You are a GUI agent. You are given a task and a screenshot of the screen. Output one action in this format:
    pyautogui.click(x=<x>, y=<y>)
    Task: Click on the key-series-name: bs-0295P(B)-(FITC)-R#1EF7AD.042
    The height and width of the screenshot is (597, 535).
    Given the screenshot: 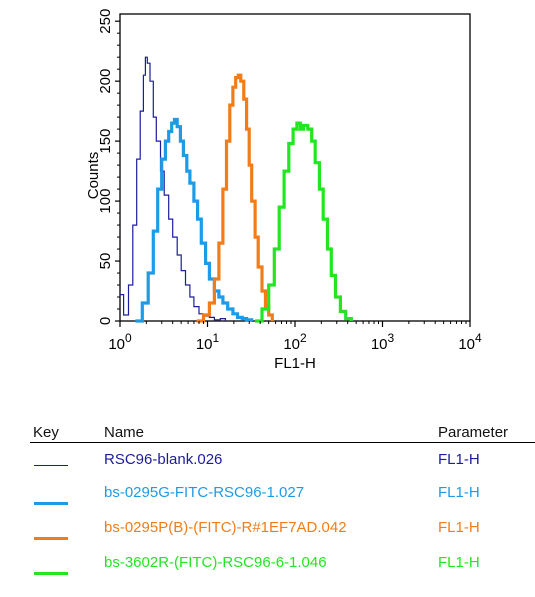 What is the action you would take?
    pyautogui.click(x=225, y=527)
    